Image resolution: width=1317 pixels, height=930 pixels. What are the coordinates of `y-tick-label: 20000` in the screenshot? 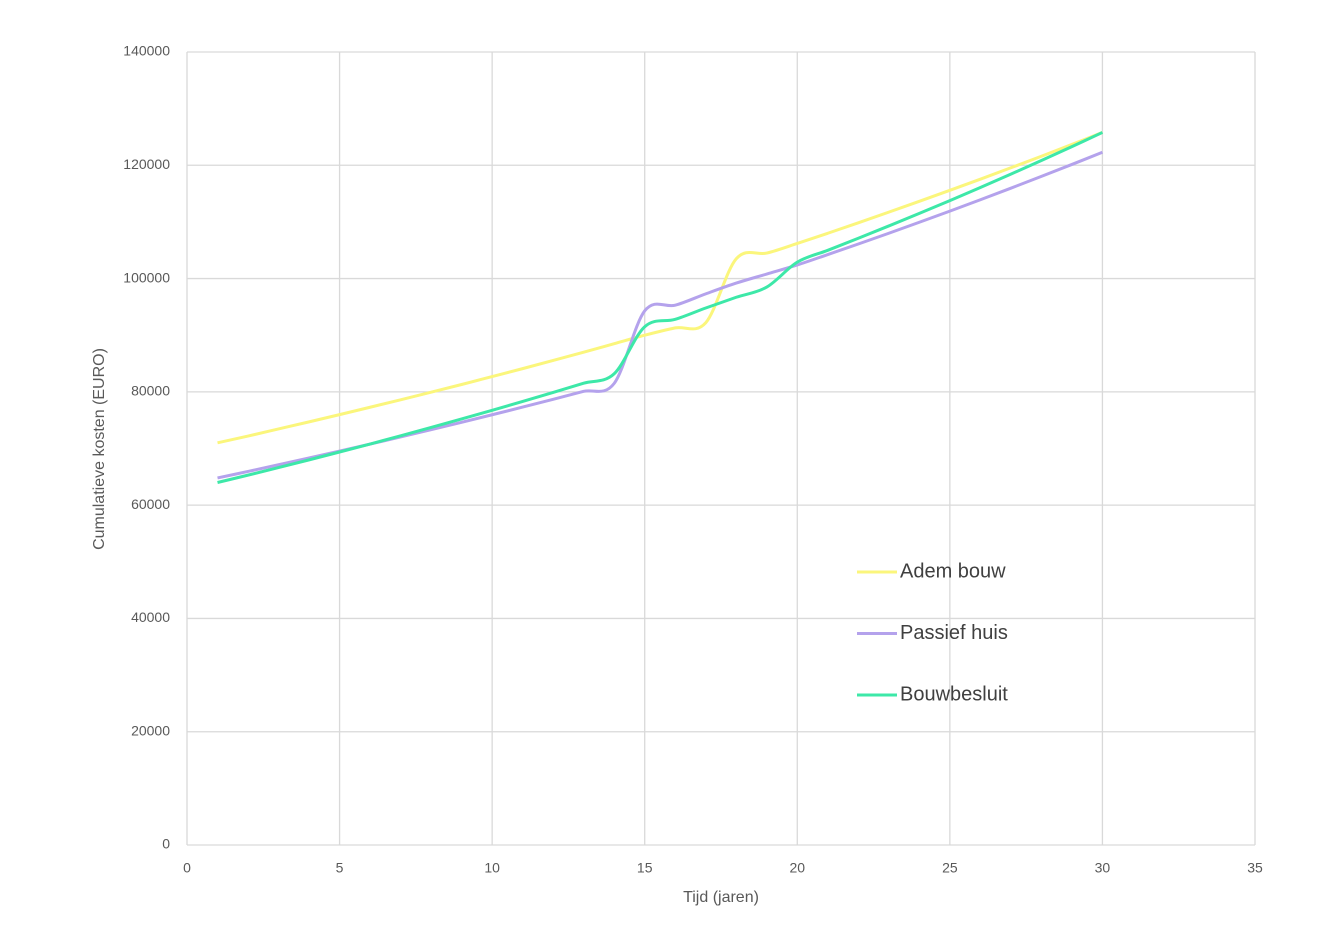 It's located at (150, 730).